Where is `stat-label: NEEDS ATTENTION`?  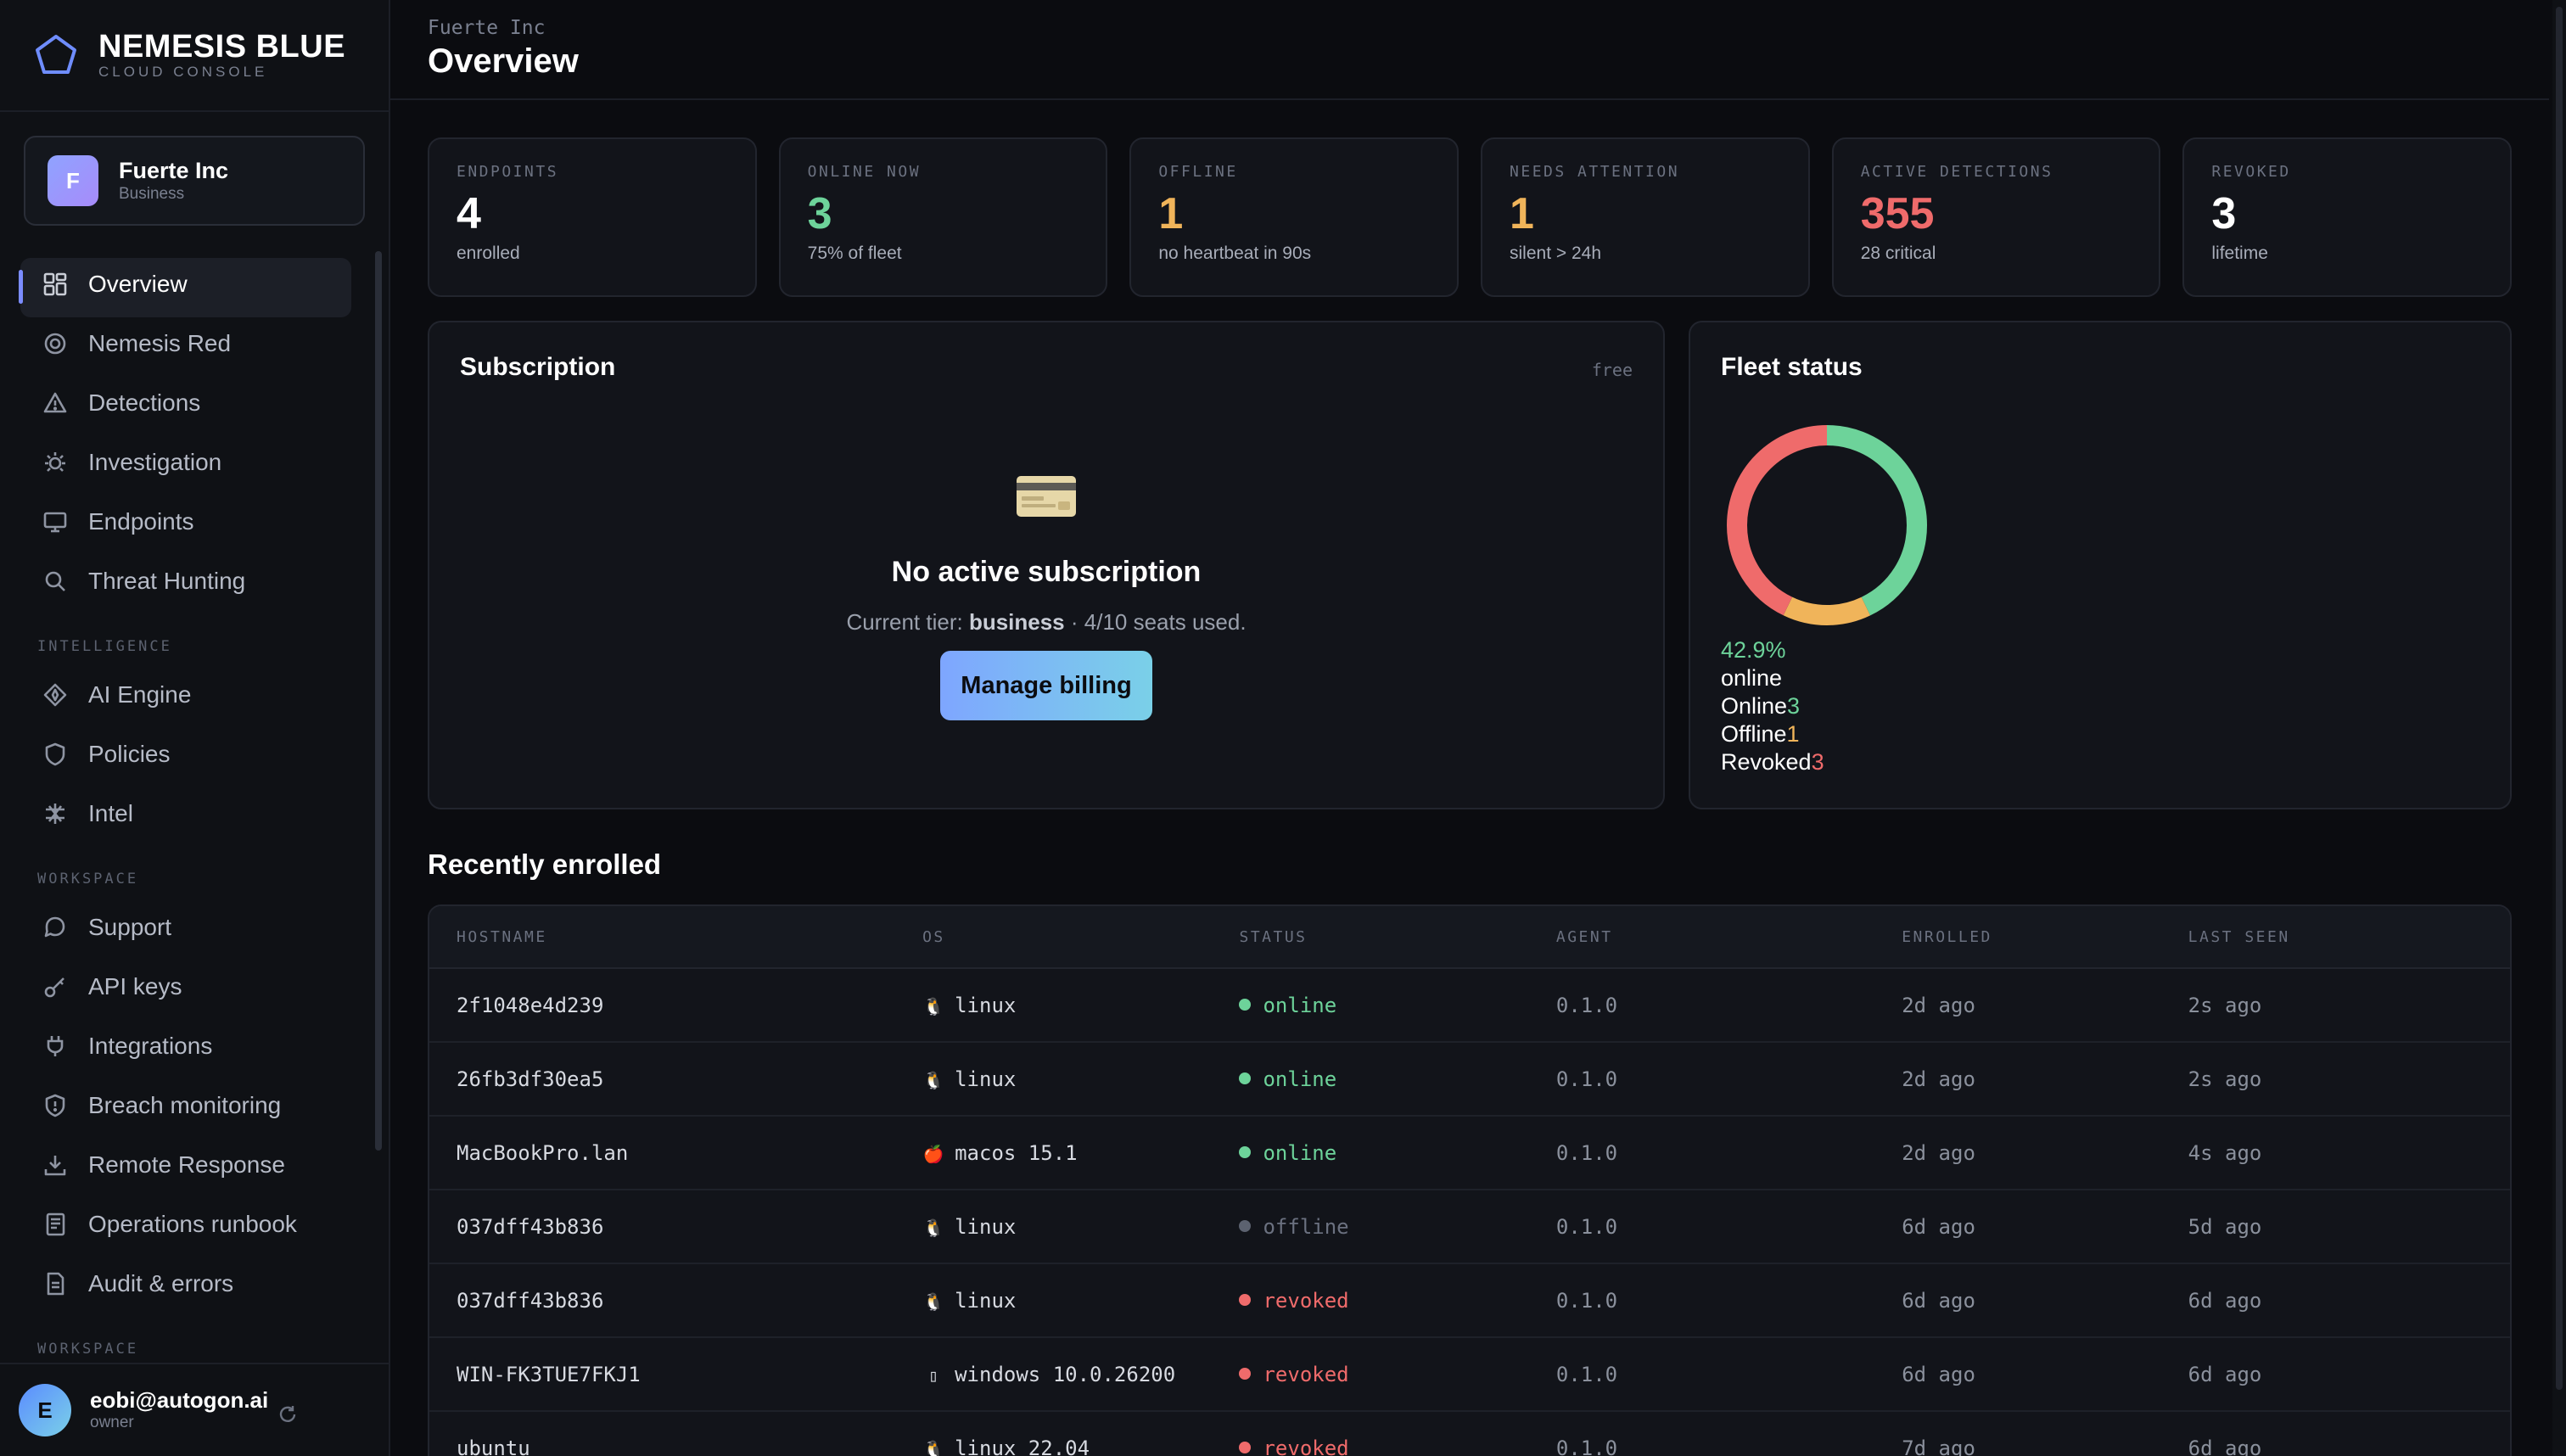
stat-label: NEEDS ATTENTION is located at coordinates (1595, 172).